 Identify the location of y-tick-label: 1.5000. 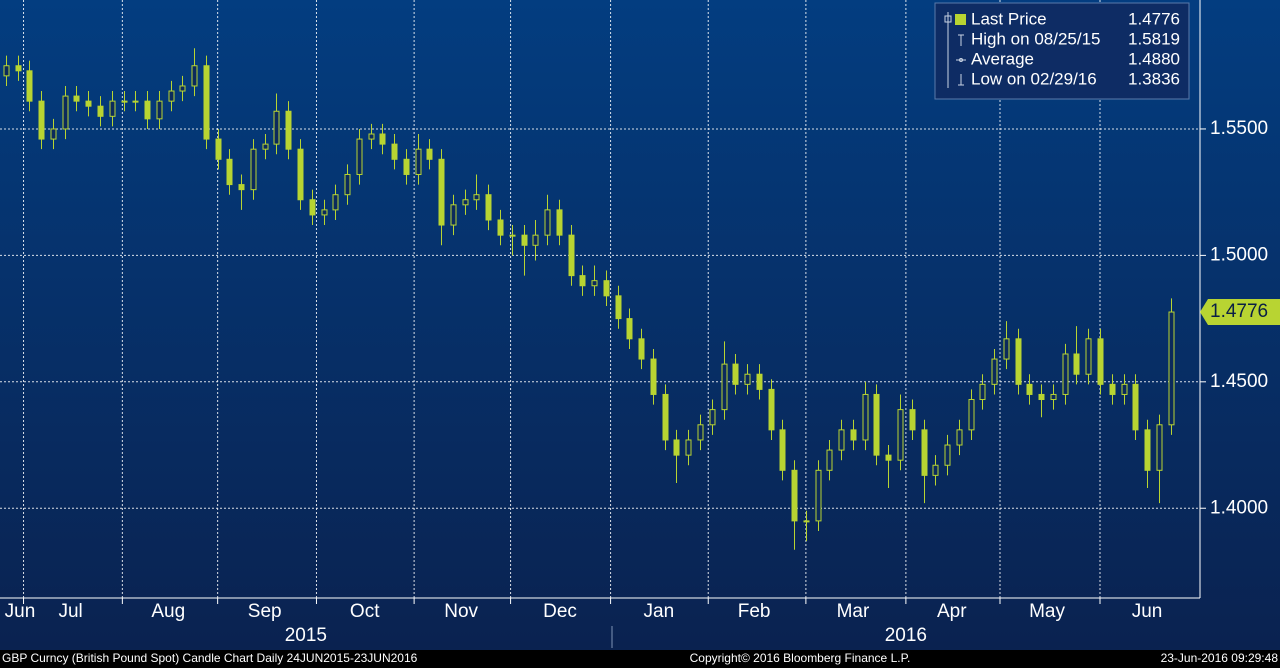
(1239, 254).